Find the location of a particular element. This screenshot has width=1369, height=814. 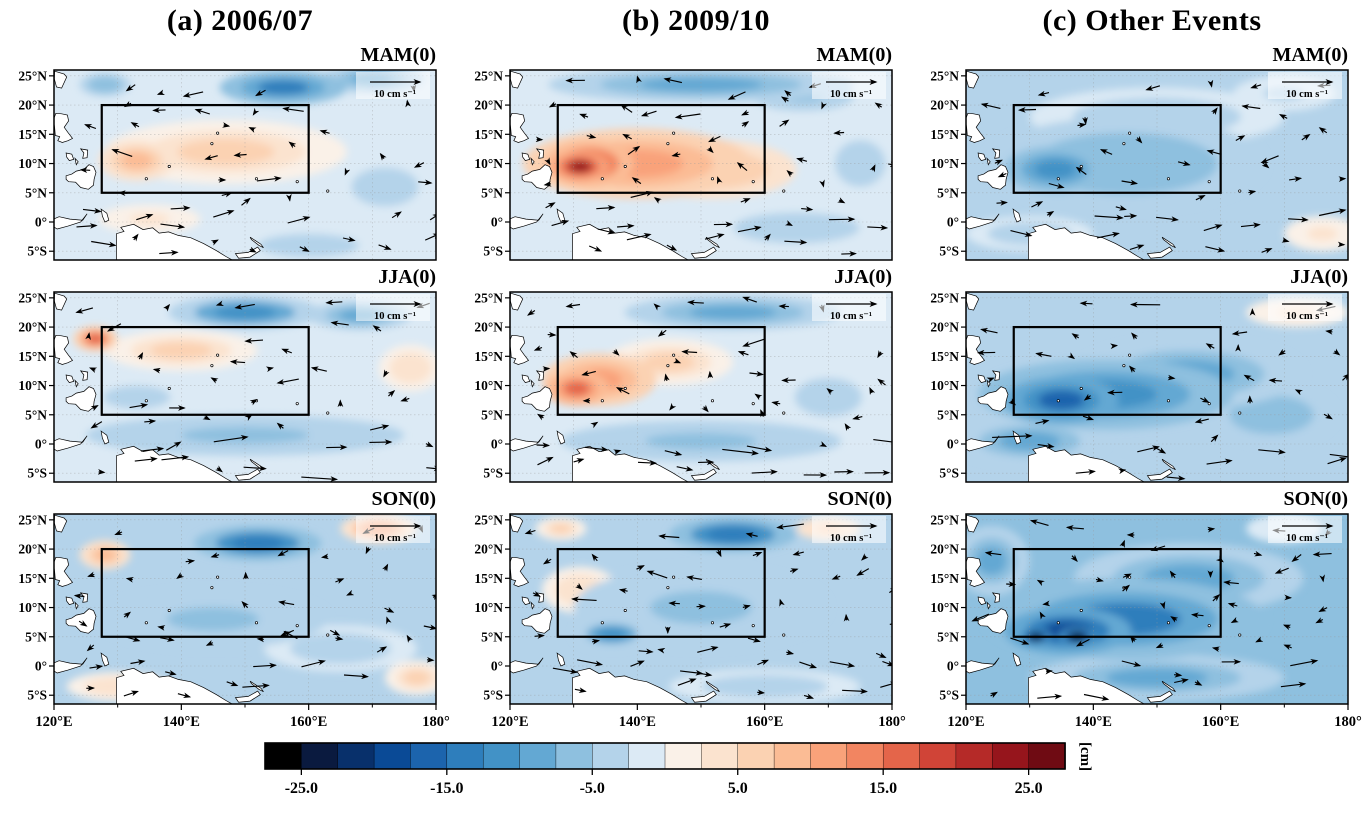

panel-a-jja: JJA(0) 10 cm s⁻¹ 25°N 20°N 15°N 10°N 5°N 0° 5°S is located at coordinates (228, 375).